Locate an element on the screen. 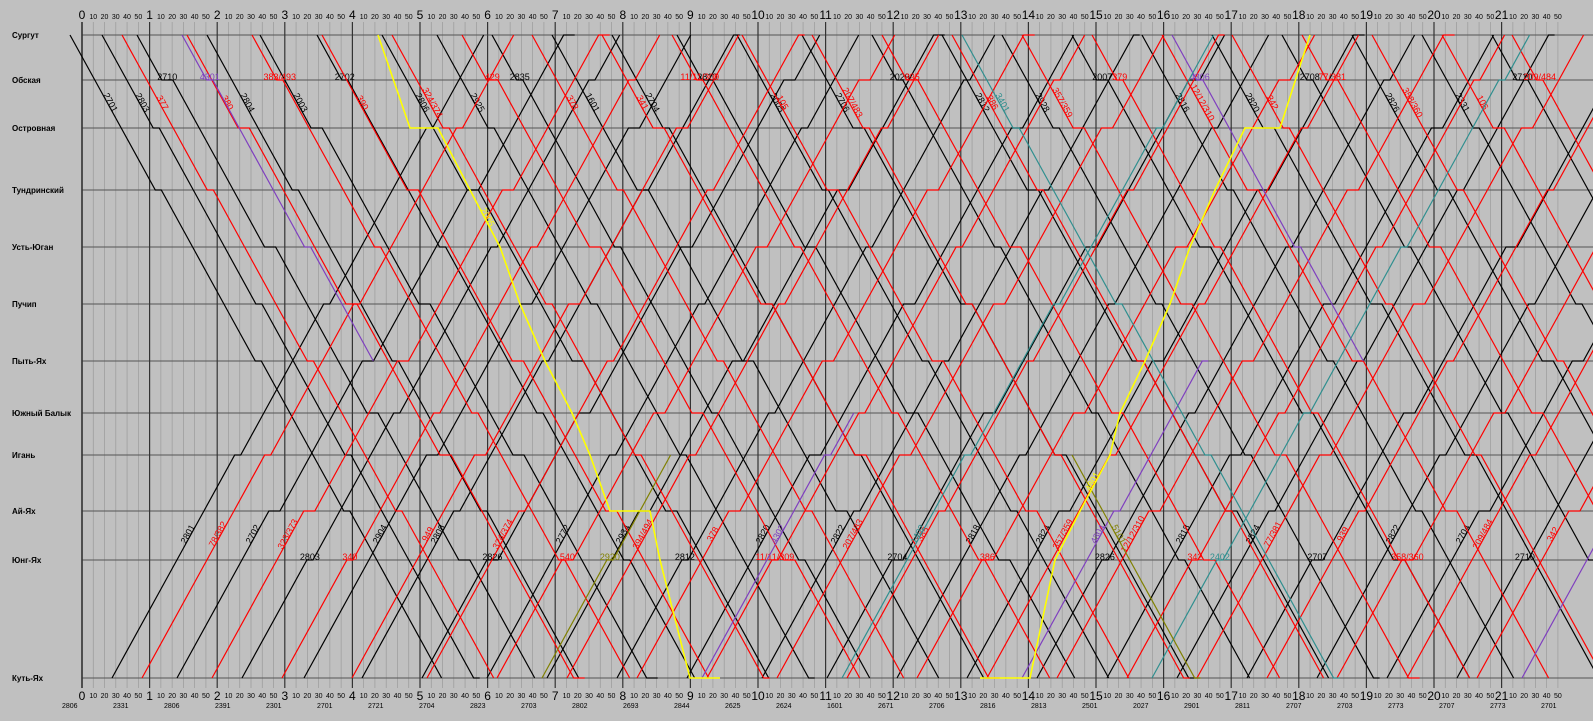 Image resolution: width=1593 pixels, height=721 pixels. train-number-label: 429 is located at coordinates (492, 77).